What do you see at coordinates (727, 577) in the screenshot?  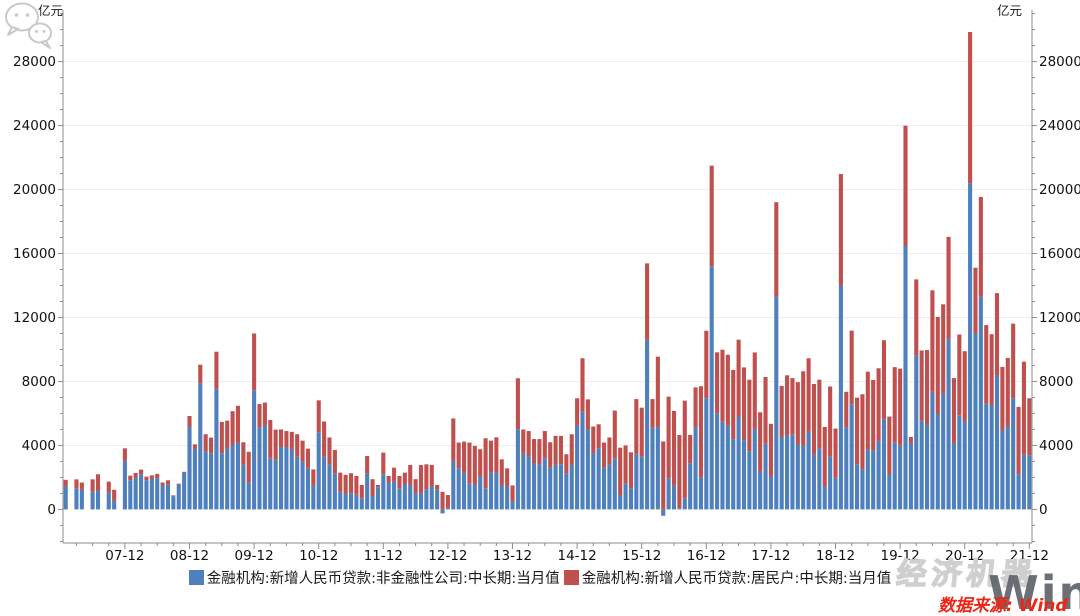 I see `legend-item-household: 金融机构:新增人民币贷款:居民户:中长期:当月值` at bounding box center [727, 577].